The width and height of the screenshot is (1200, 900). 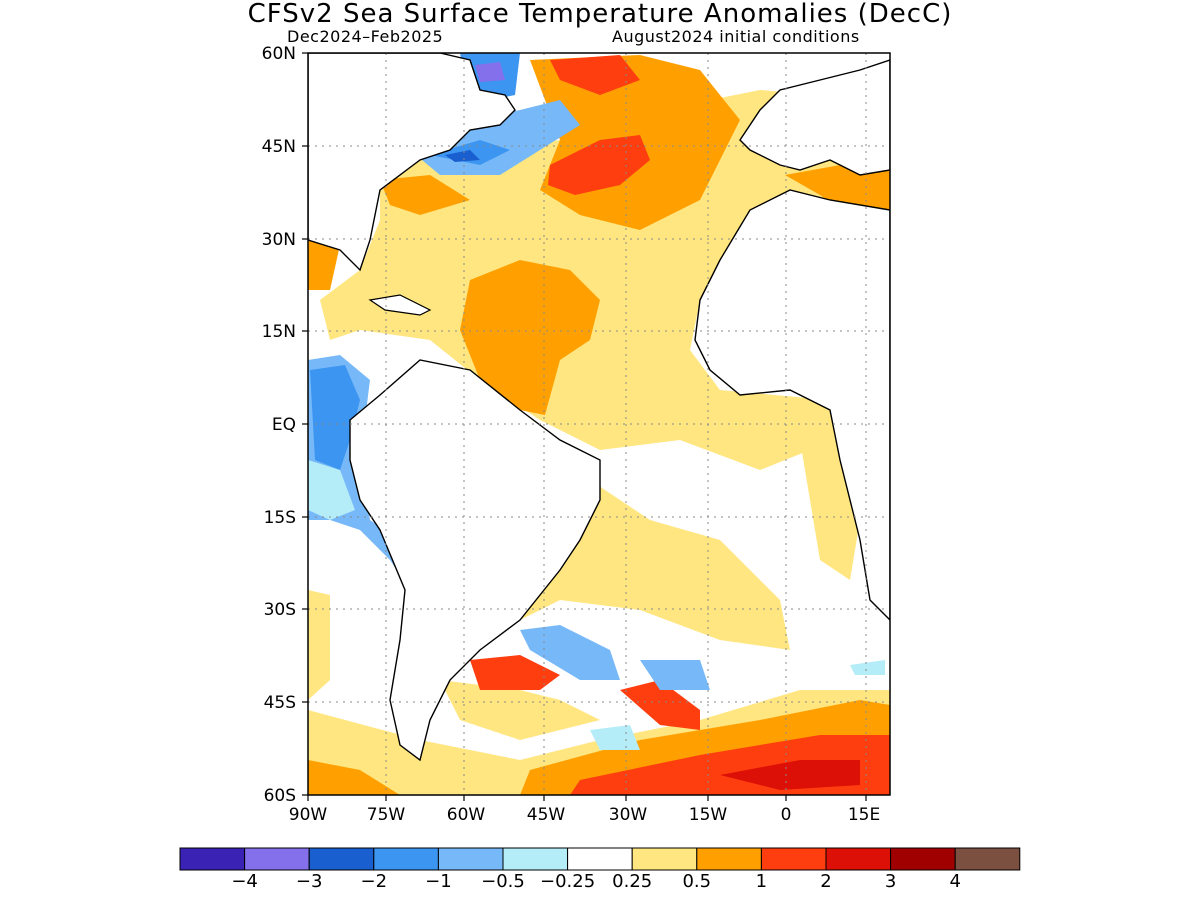 What do you see at coordinates (278, 54) in the screenshot?
I see `lat-label: 60N` at bounding box center [278, 54].